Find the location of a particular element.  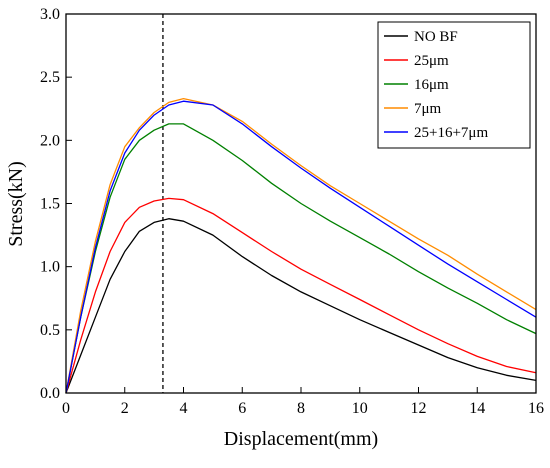

y-tick-label: 2.5 is located at coordinates (50, 77).